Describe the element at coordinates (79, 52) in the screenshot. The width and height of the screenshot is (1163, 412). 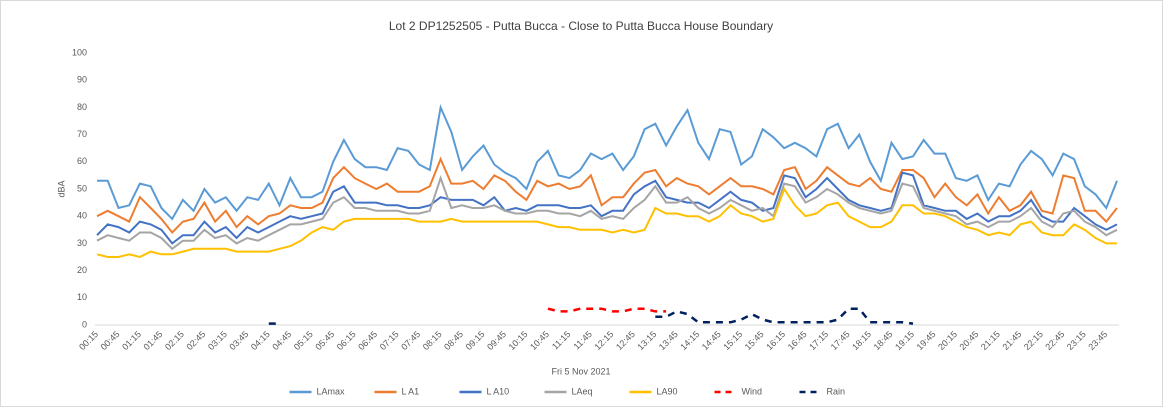
I see `y-tick-label: 100` at that location.